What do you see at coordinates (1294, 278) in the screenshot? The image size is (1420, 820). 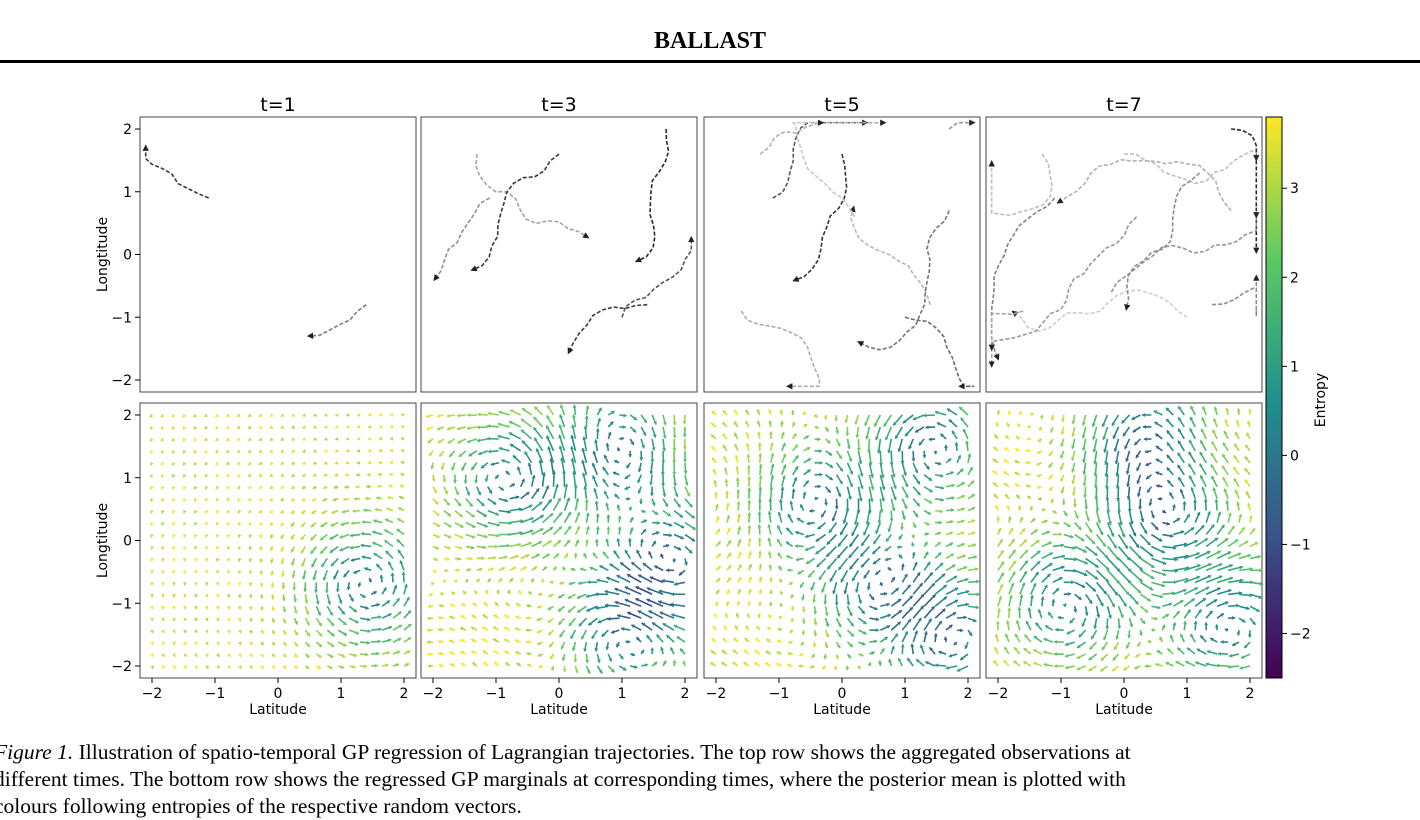 I see `colorbar-tick-label: 2` at bounding box center [1294, 278].